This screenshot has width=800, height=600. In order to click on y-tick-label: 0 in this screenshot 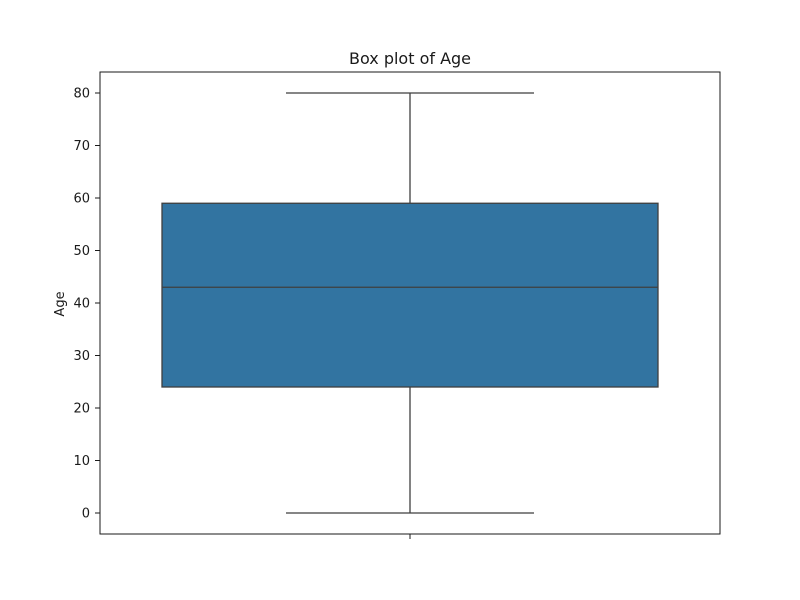, I will do `click(86, 514)`.